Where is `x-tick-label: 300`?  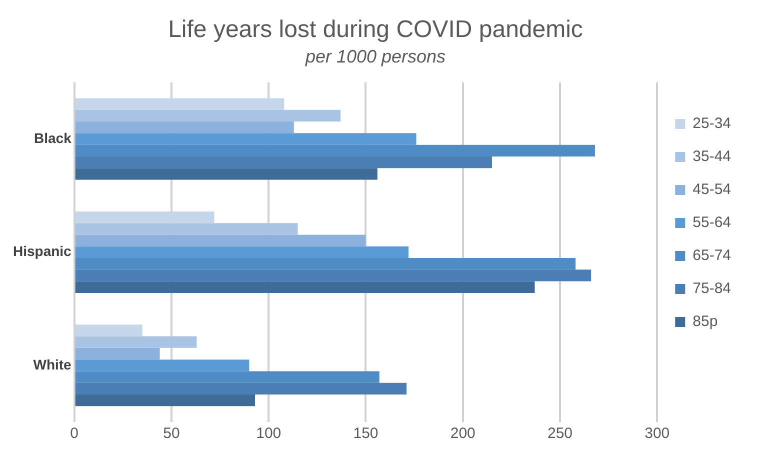 x-tick-label: 300 is located at coordinates (657, 433).